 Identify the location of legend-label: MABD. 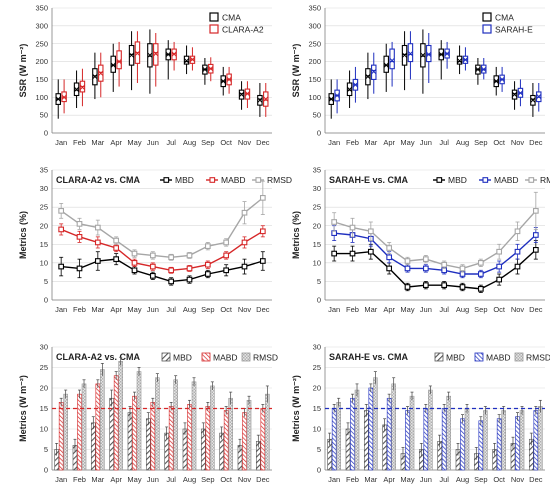
(498, 358).